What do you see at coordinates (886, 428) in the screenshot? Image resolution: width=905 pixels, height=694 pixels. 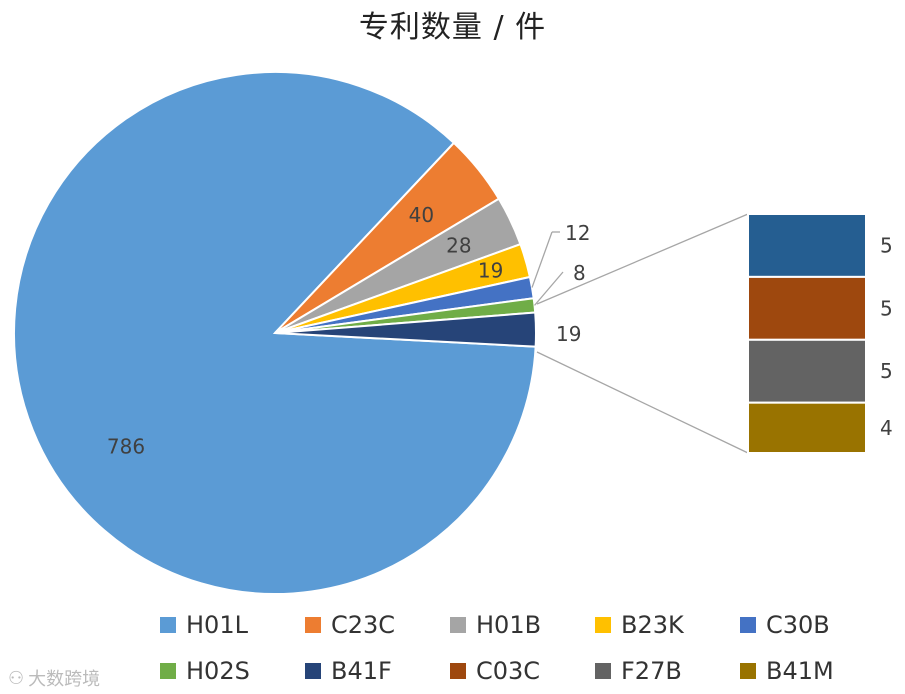 I see `bar-label-3: 4` at bounding box center [886, 428].